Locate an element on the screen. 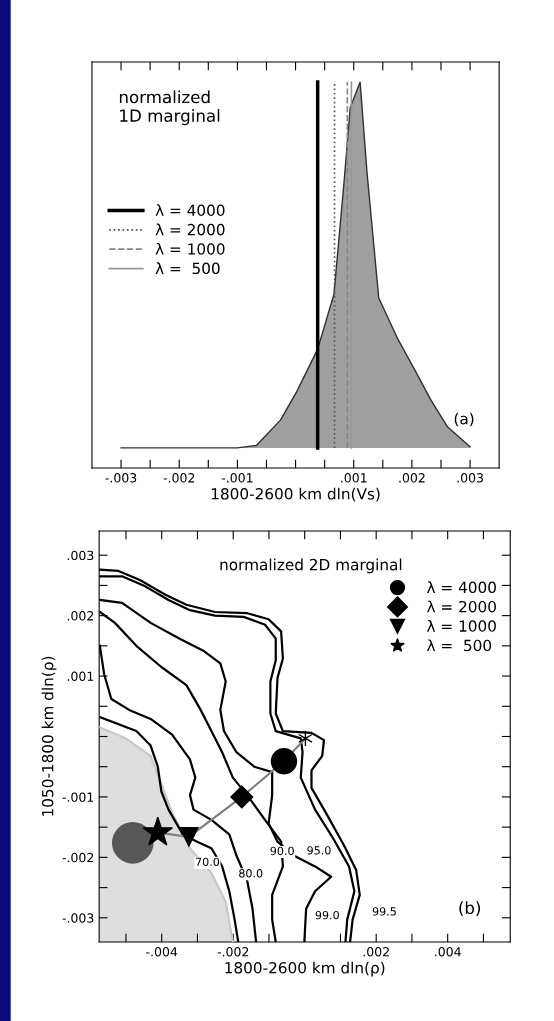 This screenshot has height=1021, width=554. x-tick-label: -.004 is located at coordinates (162, 952).